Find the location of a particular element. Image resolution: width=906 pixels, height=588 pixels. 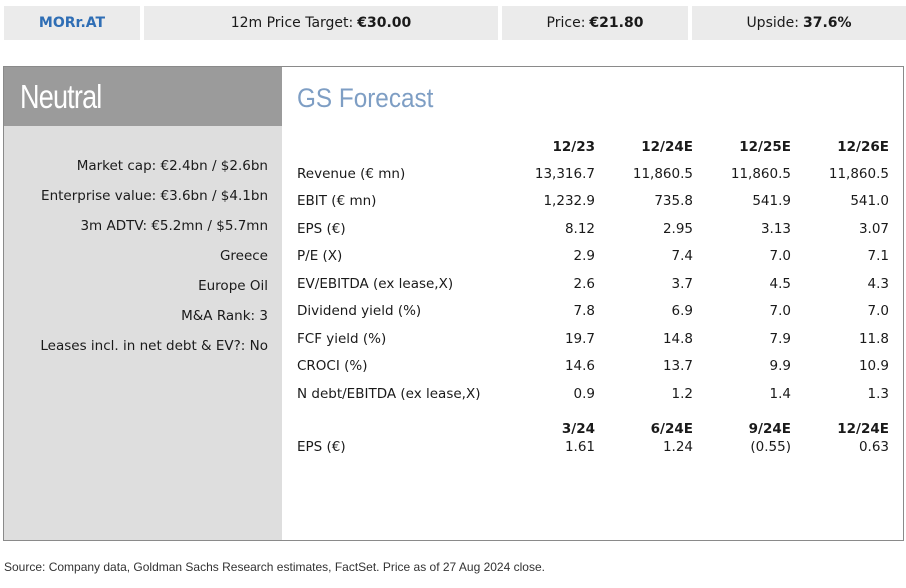

rating-banner: Neutral is located at coordinates (143, 96).